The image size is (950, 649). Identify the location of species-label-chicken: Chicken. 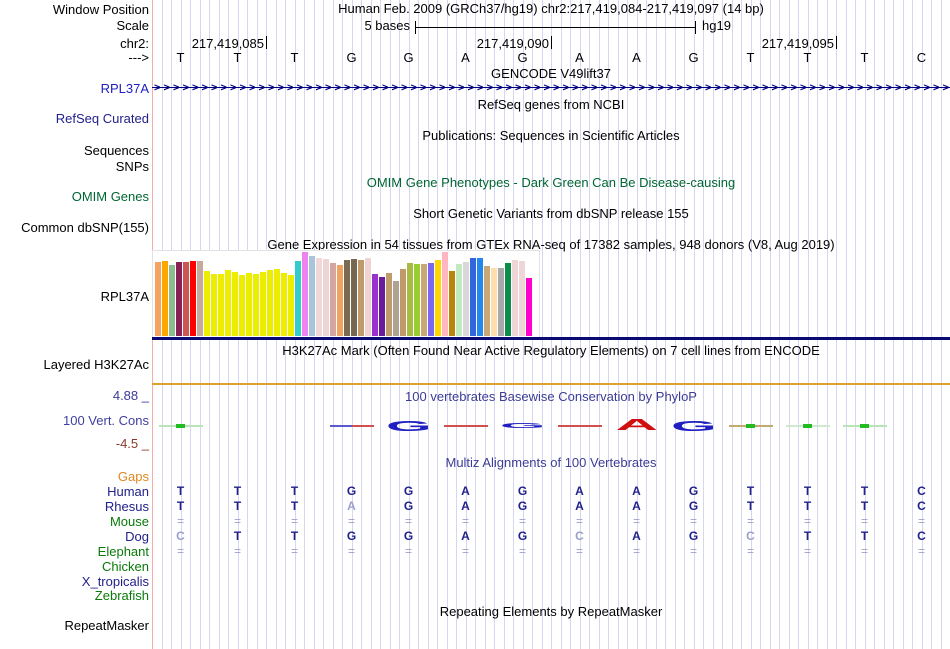
(125, 566).